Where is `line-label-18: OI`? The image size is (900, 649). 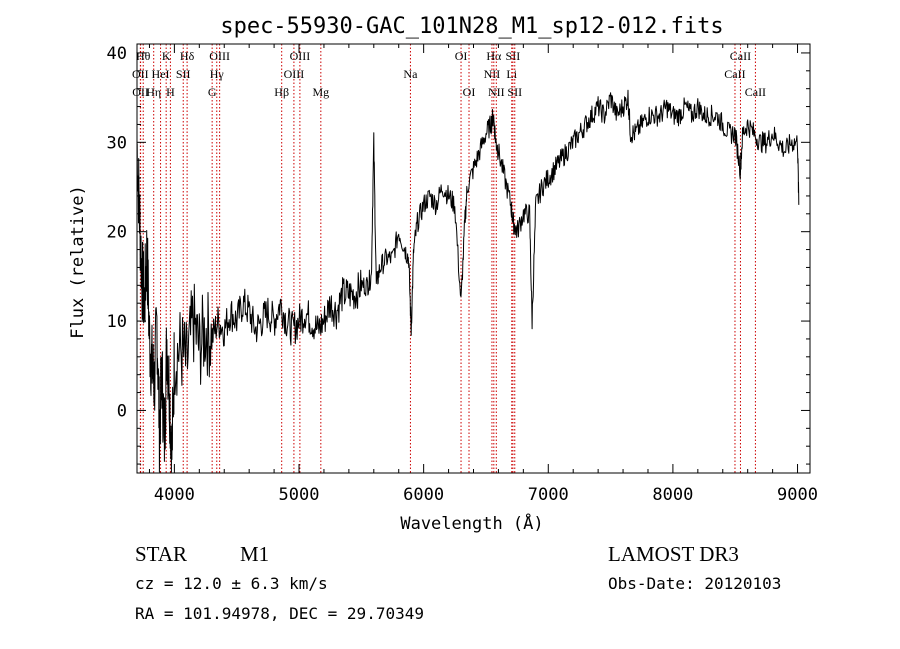
line-label-18: OI is located at coordinates (469, 92).